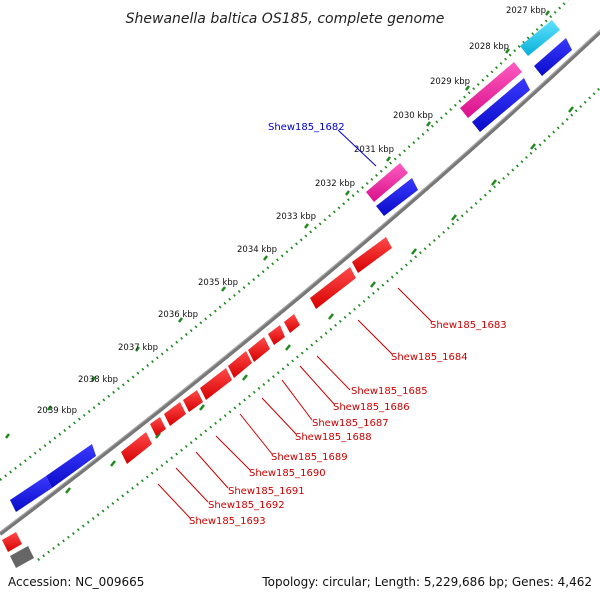  I want to click on gene-blue-2032, so click(397, 197).